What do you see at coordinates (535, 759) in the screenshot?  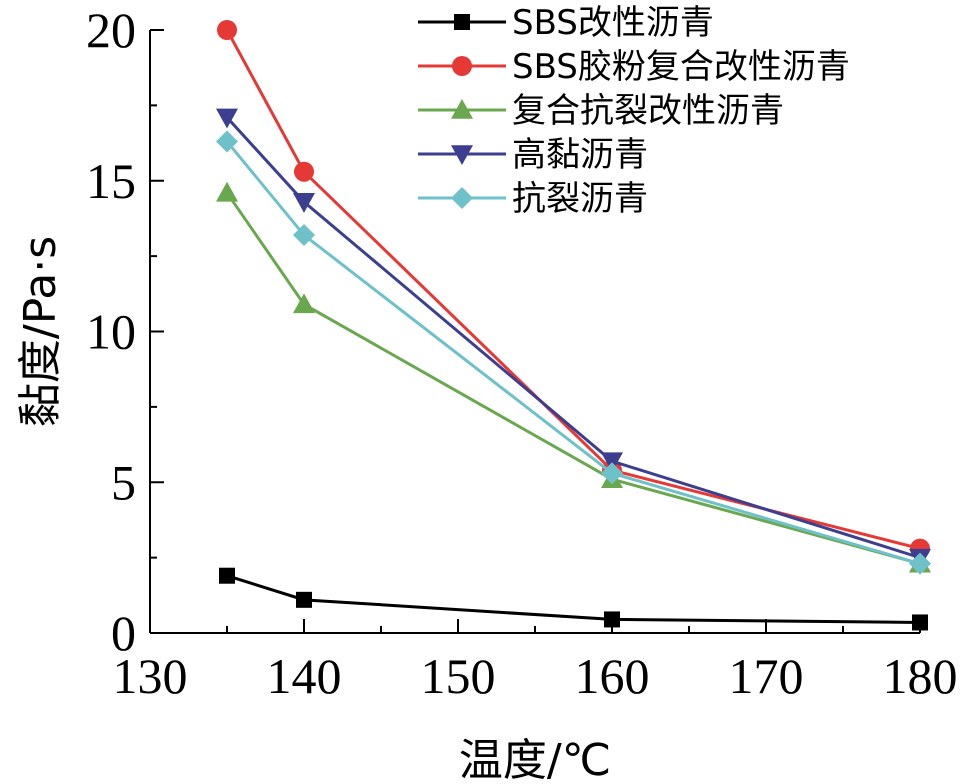 I see `x-axis-title: 温度/℃` at bounding box center [535, 759].